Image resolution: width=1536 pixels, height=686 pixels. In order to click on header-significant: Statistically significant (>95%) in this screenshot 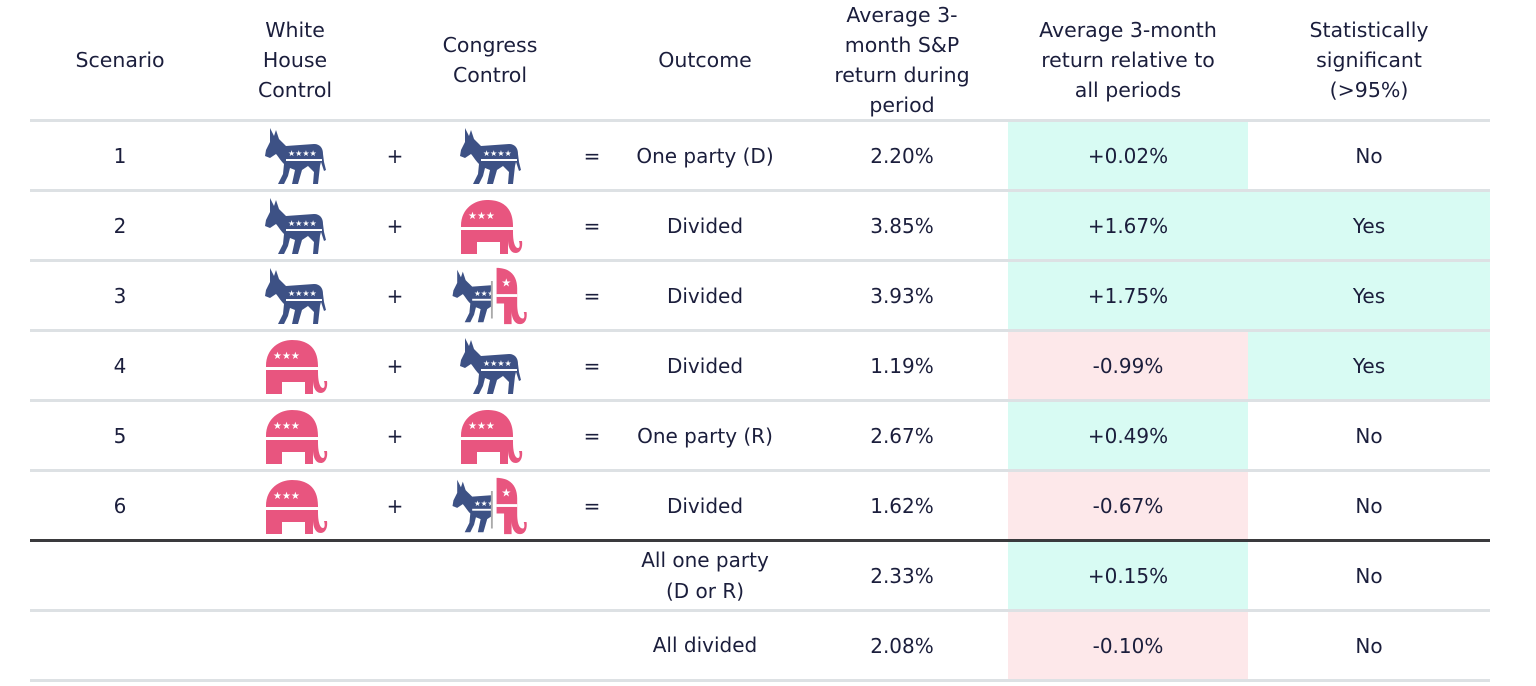, I will do `click(1369, 61)`.